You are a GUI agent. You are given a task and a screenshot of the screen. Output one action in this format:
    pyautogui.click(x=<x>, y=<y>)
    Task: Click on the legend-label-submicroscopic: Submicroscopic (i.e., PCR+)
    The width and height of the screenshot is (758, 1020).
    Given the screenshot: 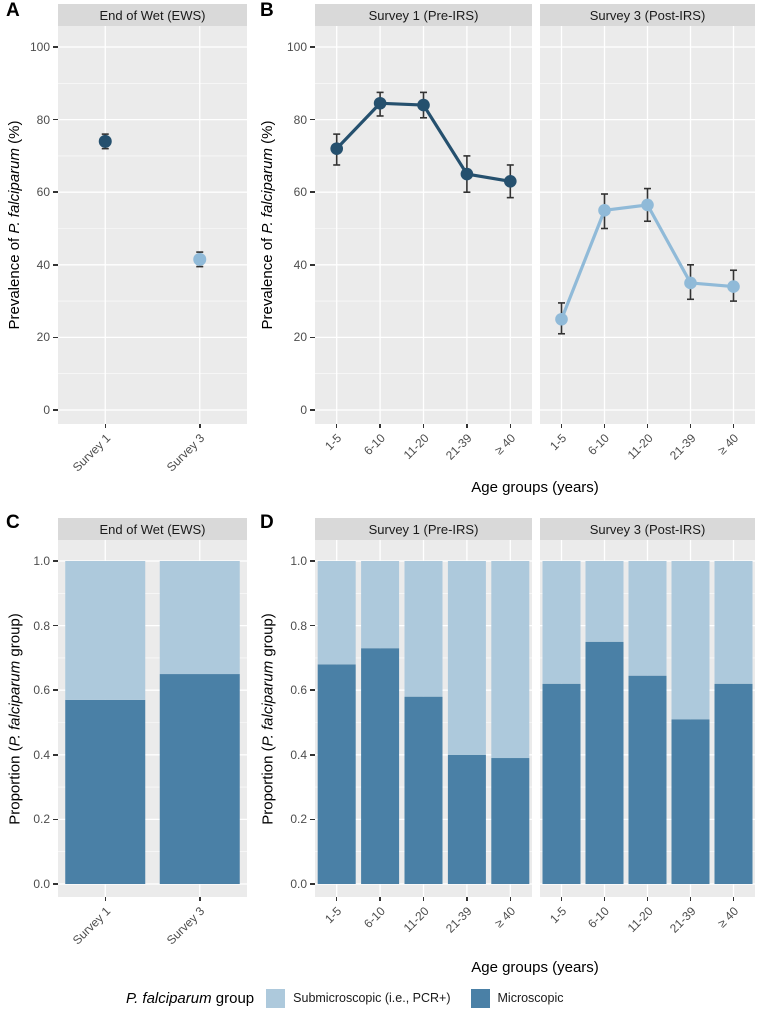 What is the action you would take?
    pyautogui.click(x=372, y=998)
    